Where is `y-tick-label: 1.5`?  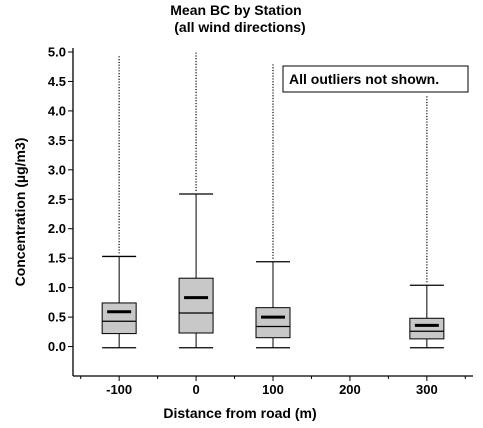 y-tick-label: 1.5 is located at coordinates (57, 258).